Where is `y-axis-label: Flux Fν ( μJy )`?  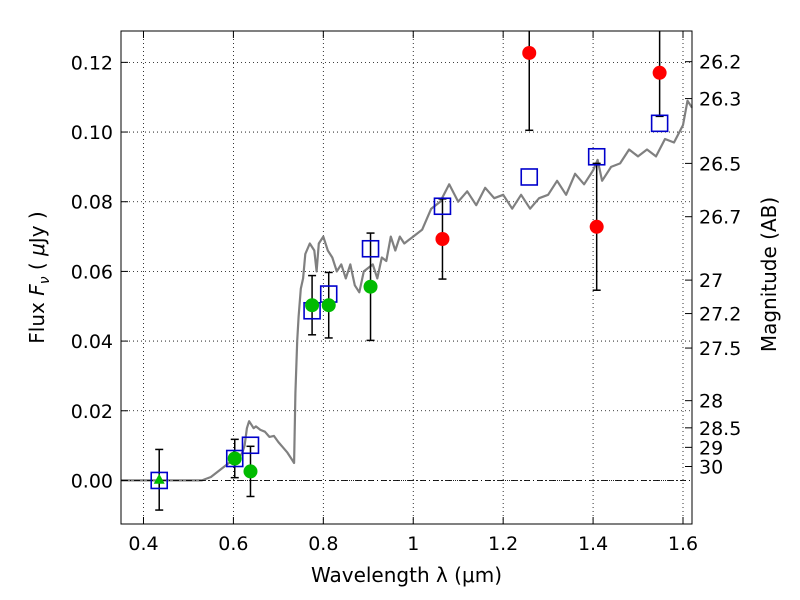
y-axis-label: Flux Fν ( μJy ) is located at coordinates (39, 277).